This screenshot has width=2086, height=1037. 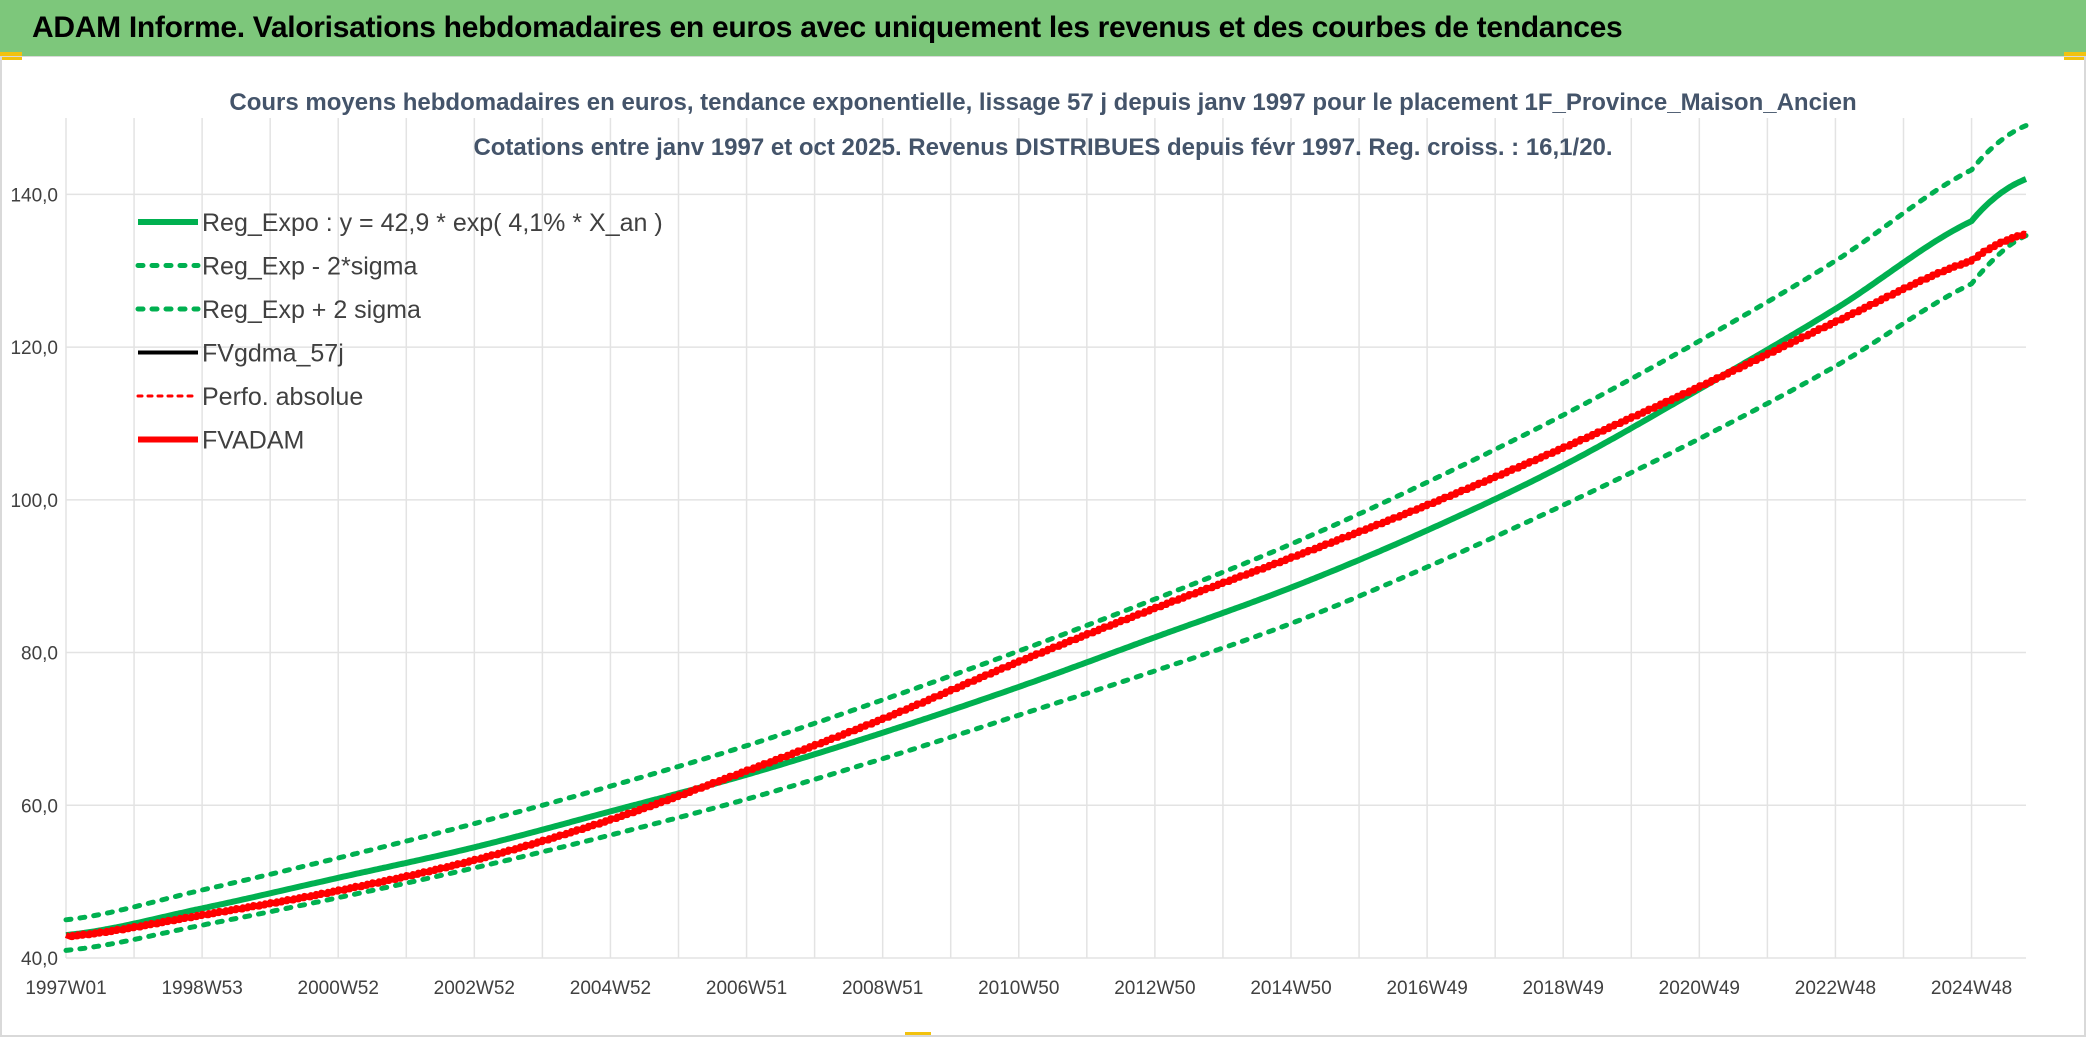 What do you see at coordinates (746, 988) in the screenshot?
I see `x-tick-label: 2006W51` at bounding box center [746, 988].